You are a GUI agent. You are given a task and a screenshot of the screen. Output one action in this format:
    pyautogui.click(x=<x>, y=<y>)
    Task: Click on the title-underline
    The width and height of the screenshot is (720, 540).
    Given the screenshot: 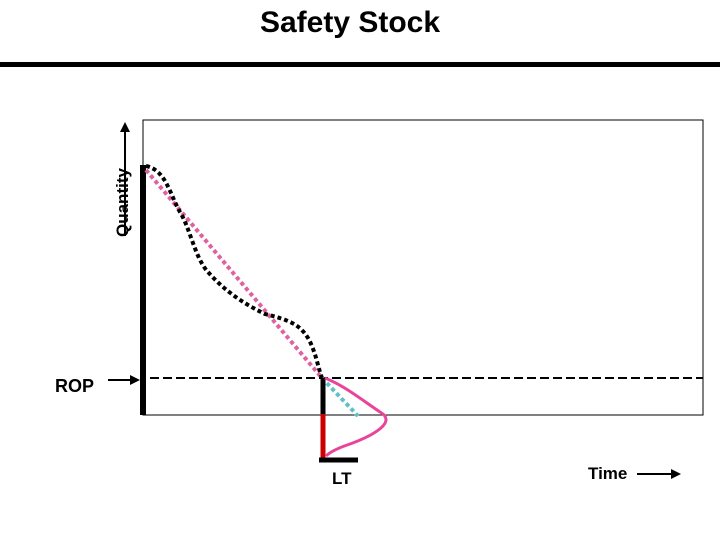 What is the action you would take?
    pyautogui.click(x=360, y=64)
    